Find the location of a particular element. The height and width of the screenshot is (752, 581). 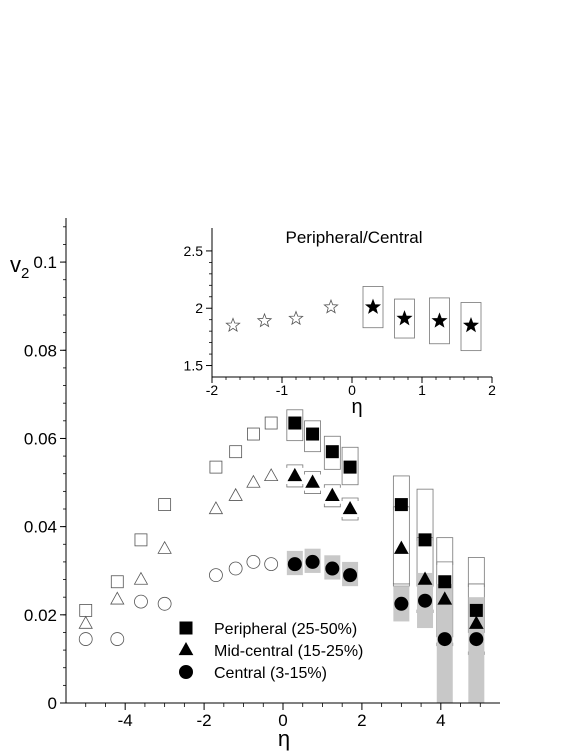

legend-triangle-label: Mid-central (15-25%) is located at coordinates (288, 651).